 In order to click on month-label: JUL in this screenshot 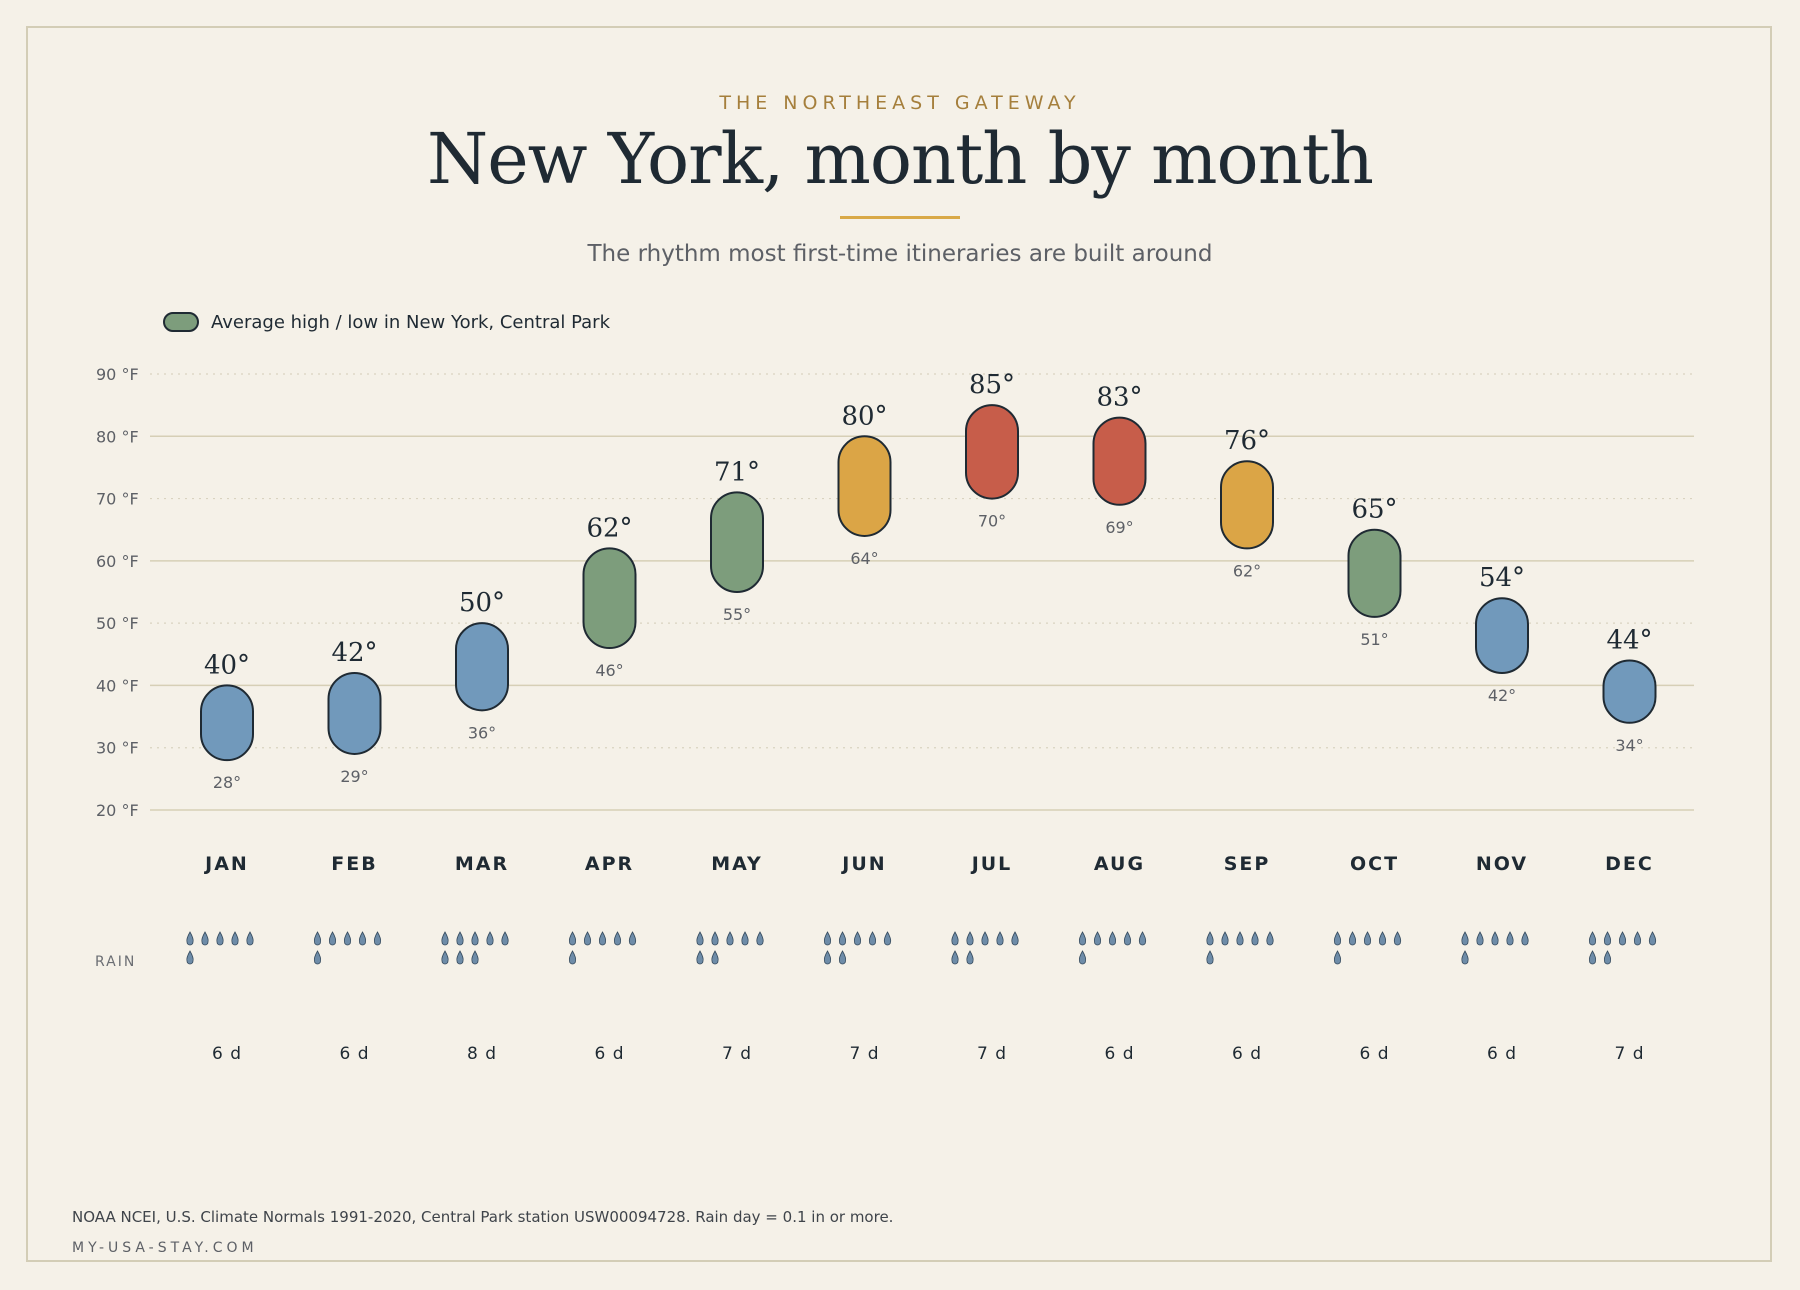, I will do `click(991, 864)`.